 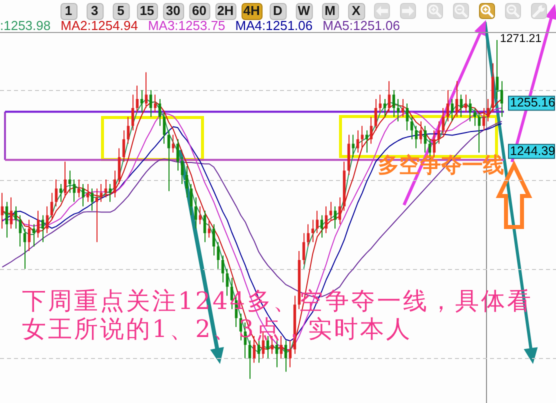 I want to click on ref-line-label: 1255.16, so click(x=533, y=103).